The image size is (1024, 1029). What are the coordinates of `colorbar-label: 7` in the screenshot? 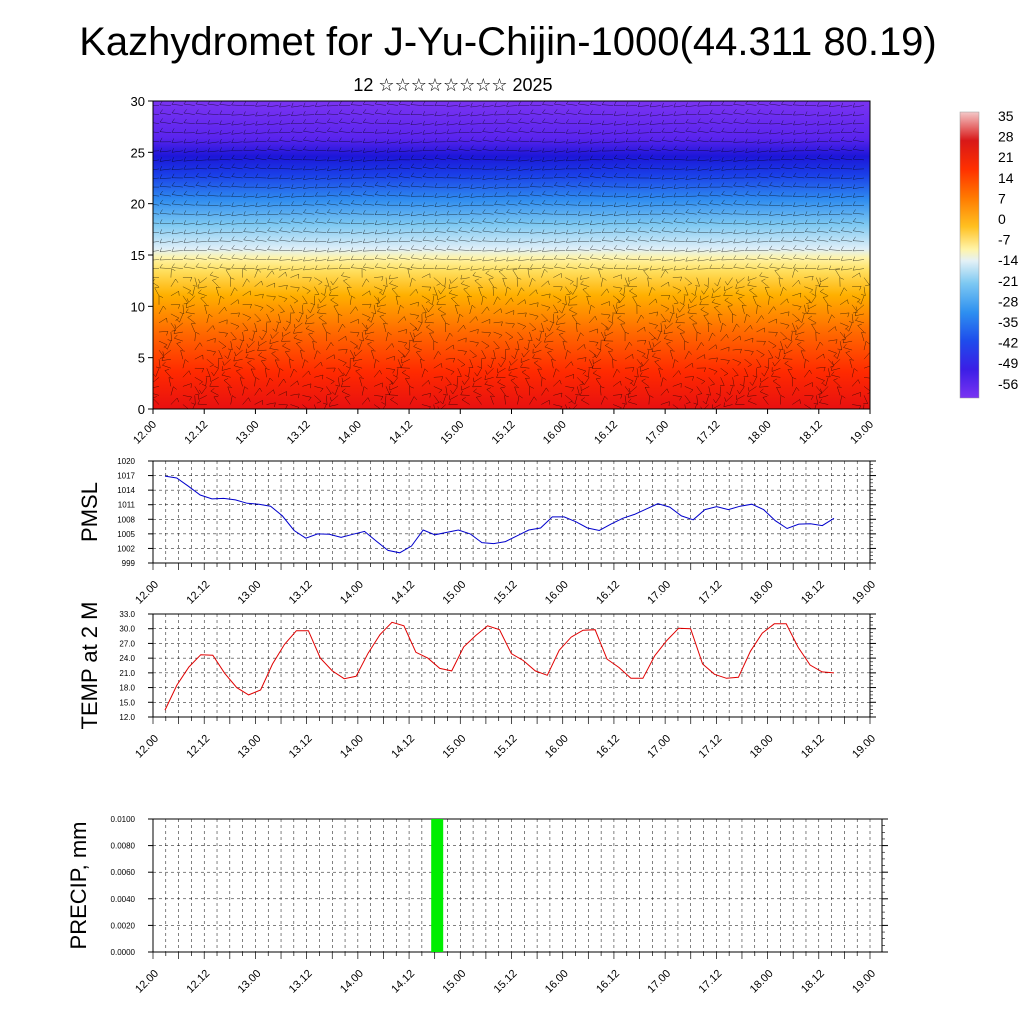 It's located at (1002, 198).